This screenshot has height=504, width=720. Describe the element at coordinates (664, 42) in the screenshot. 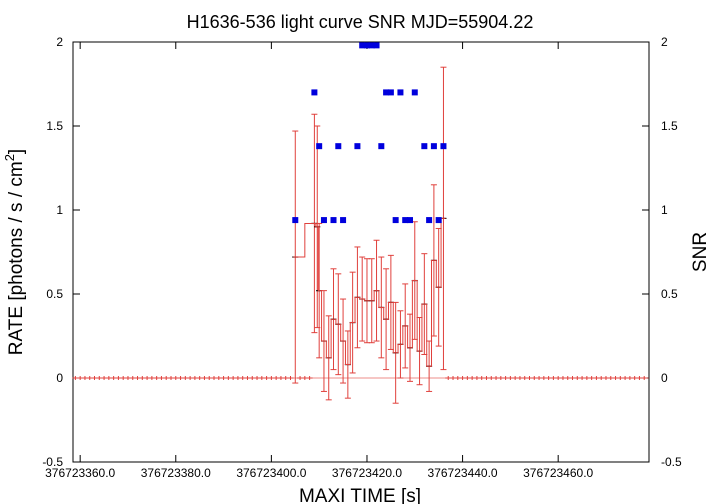

I see `y2-tick-label: 2` at that location.